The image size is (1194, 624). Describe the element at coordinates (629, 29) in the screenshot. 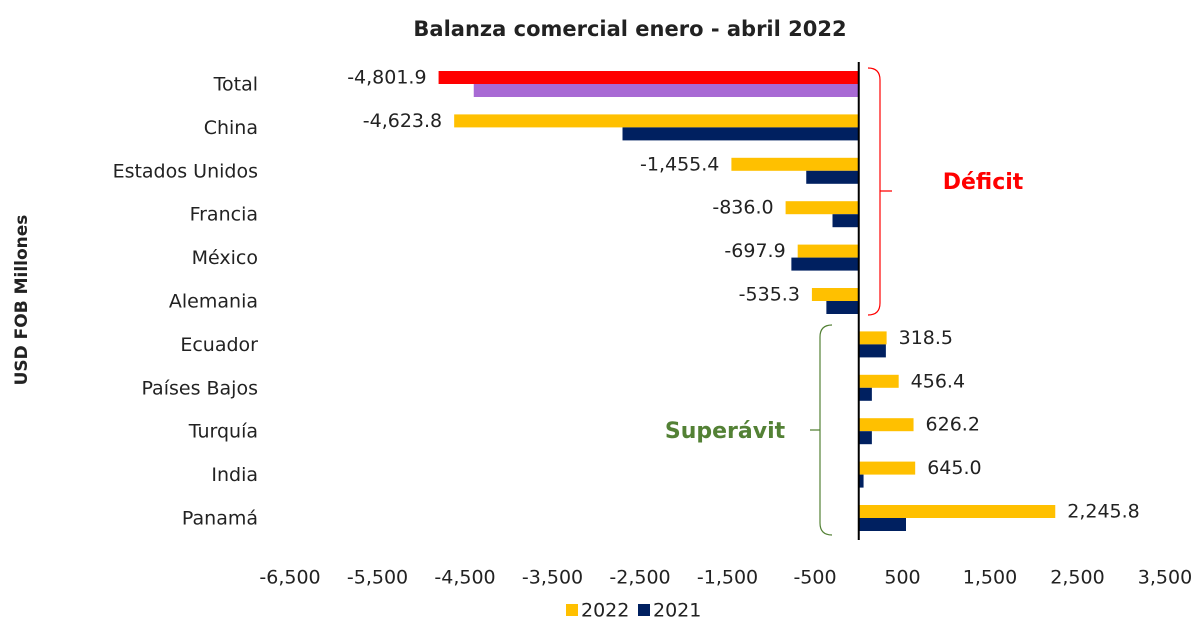

I see `chart-title: Balanza comercial enero - abril 2022` at that location.